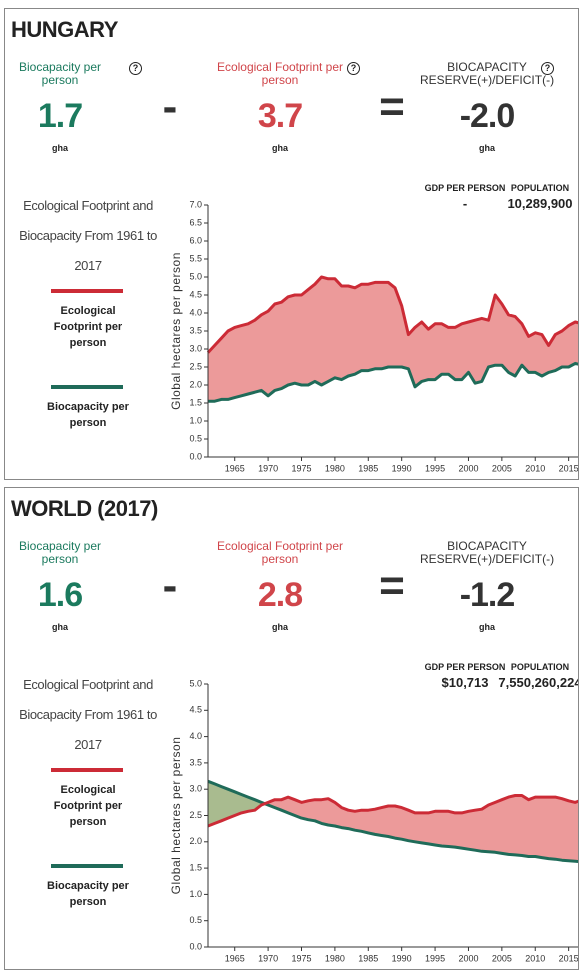 Image resolution: width=583 pixels, height=970 pixels. Describe the element at coordinates (280, 595) in the screenshot. I see `footprint-value: 2.8` at that location.